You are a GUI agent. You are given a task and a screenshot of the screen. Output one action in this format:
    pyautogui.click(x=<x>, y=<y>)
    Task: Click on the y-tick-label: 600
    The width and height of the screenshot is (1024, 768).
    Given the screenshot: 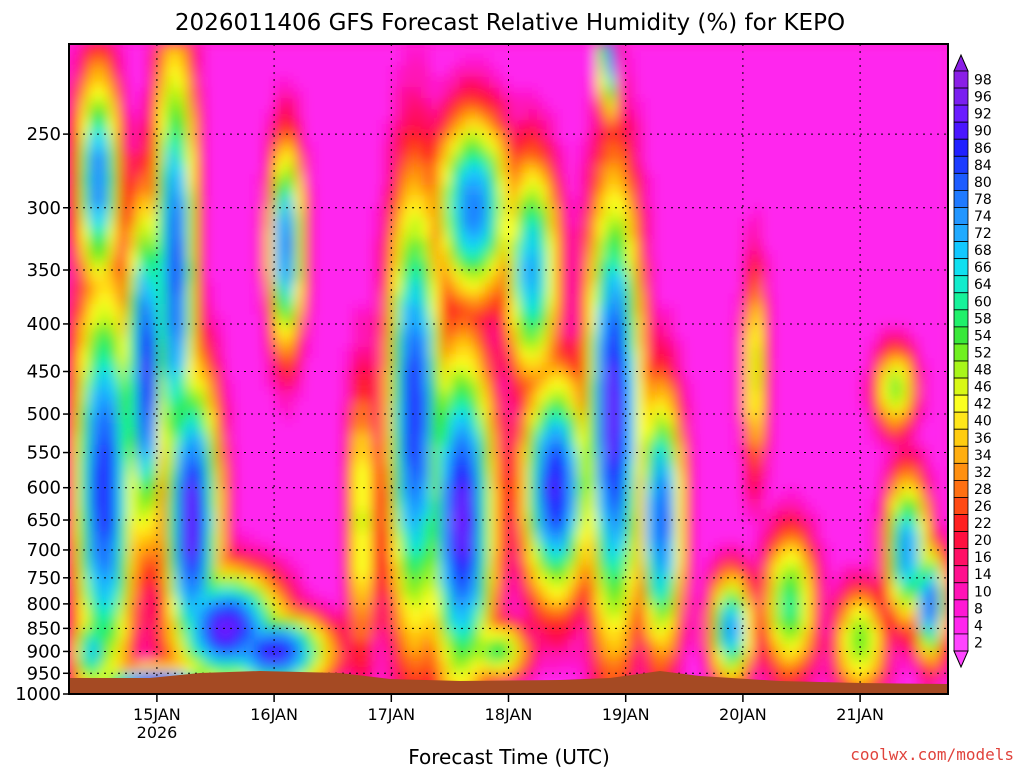 What is the action you would take?
    pyautogui.click(x=44, y=488)
    